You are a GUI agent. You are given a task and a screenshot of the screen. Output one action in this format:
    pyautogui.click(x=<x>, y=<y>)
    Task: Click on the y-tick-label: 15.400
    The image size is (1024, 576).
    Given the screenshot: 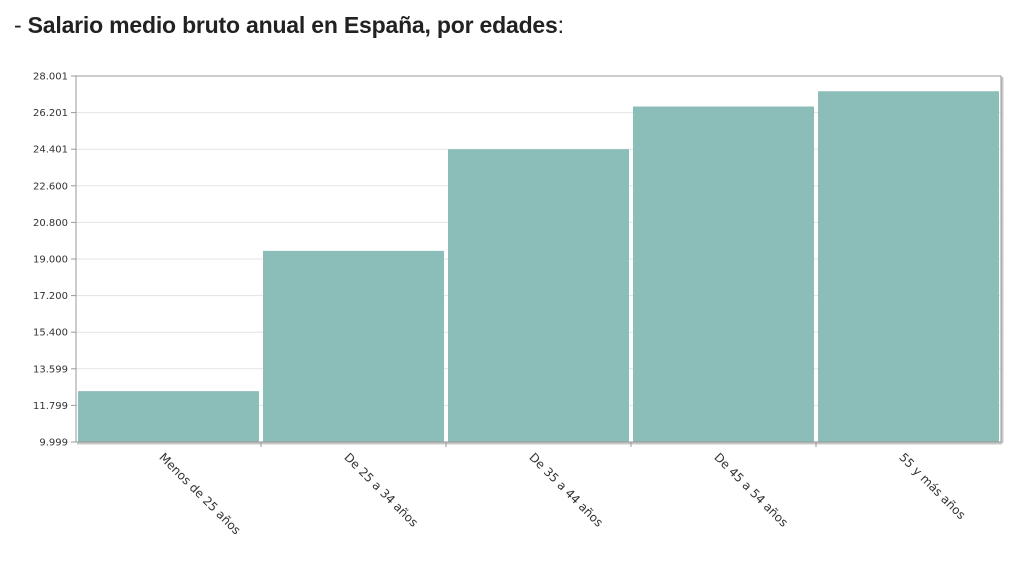 What is the action you would take?
    pyautogui.click(x=50, y=333)
    